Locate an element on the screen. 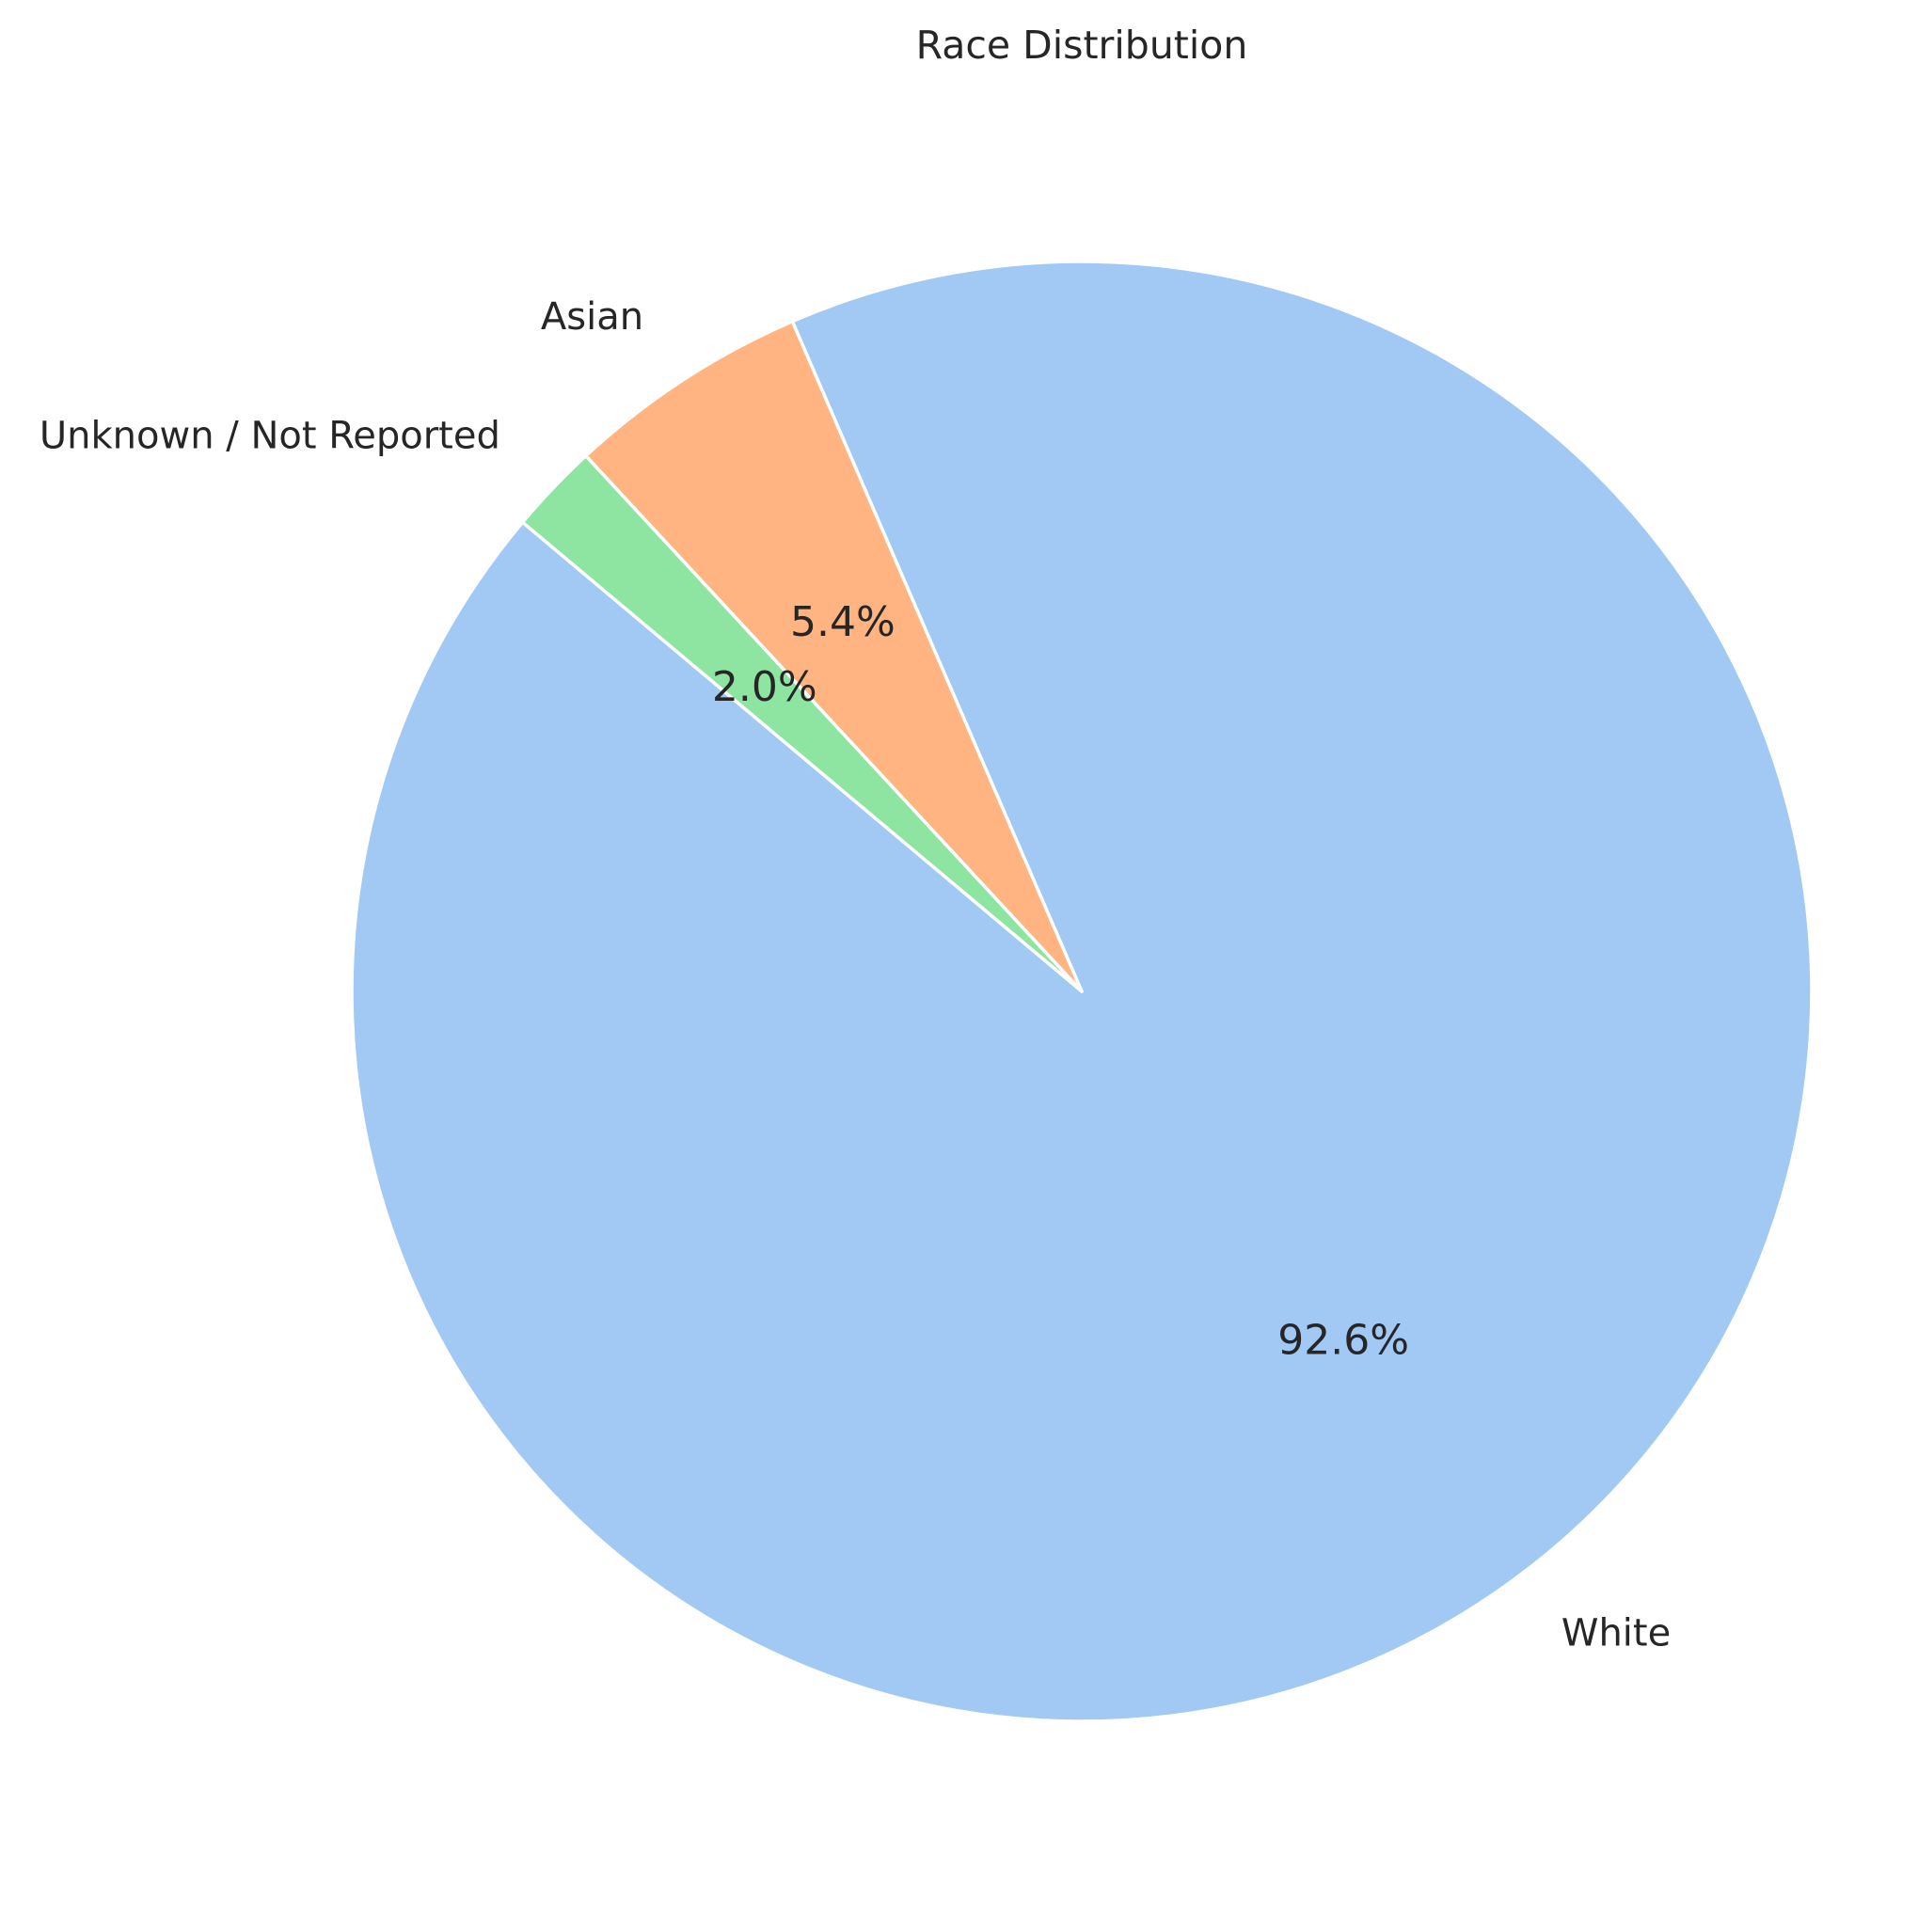  slice-percentage-label: 5.4% is located at coordinates (843, 622).